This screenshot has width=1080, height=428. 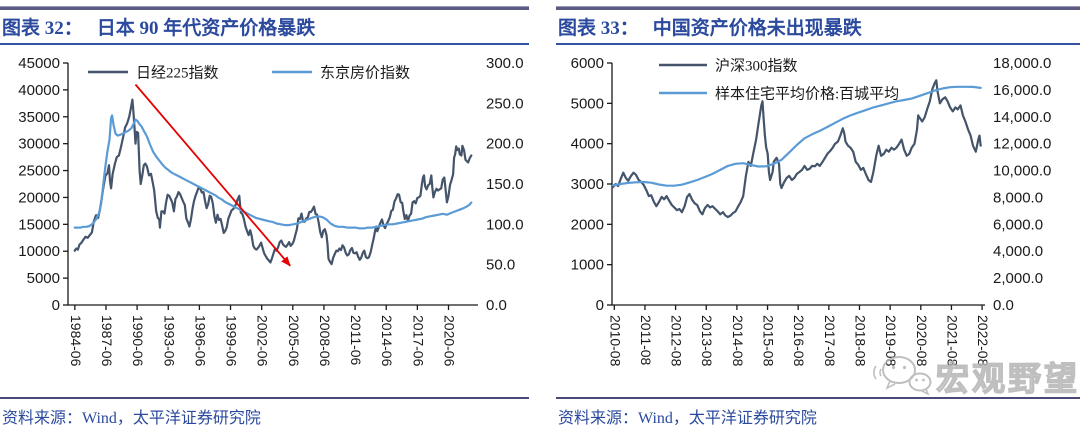 What do you see at coordinates (294, 341) in the screenshot?
I see `x-tick-label: 2005-06` at bounding box center [294, 341].